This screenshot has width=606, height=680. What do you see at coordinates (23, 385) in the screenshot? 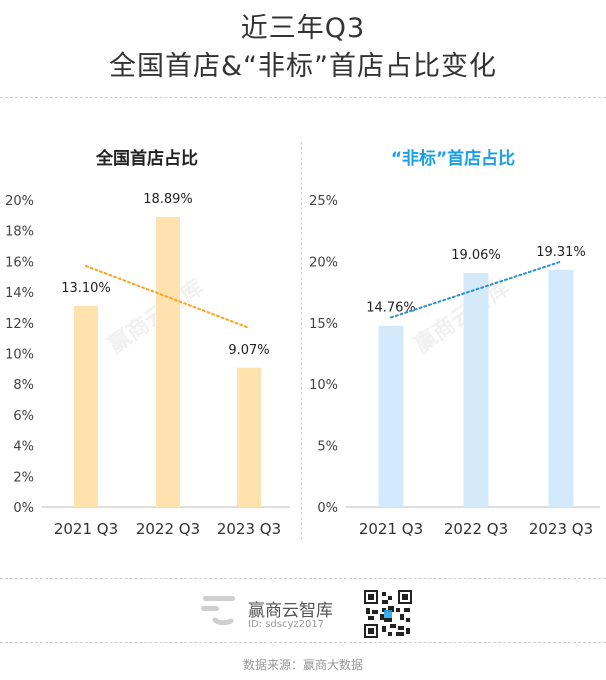
I see `y-tick-label: 8%` at bounding box center [23, 385].